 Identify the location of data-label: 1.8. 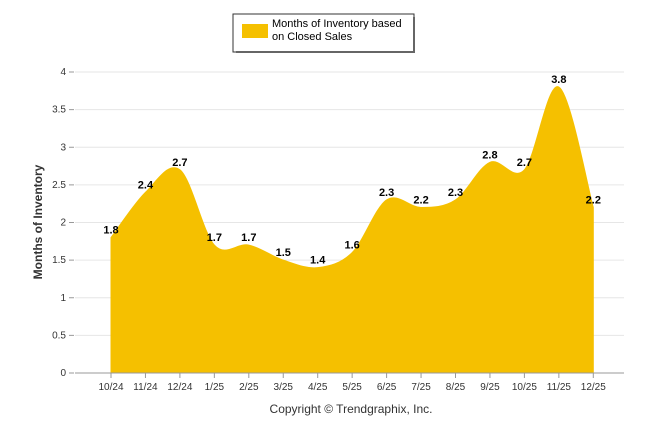
(110, 231).